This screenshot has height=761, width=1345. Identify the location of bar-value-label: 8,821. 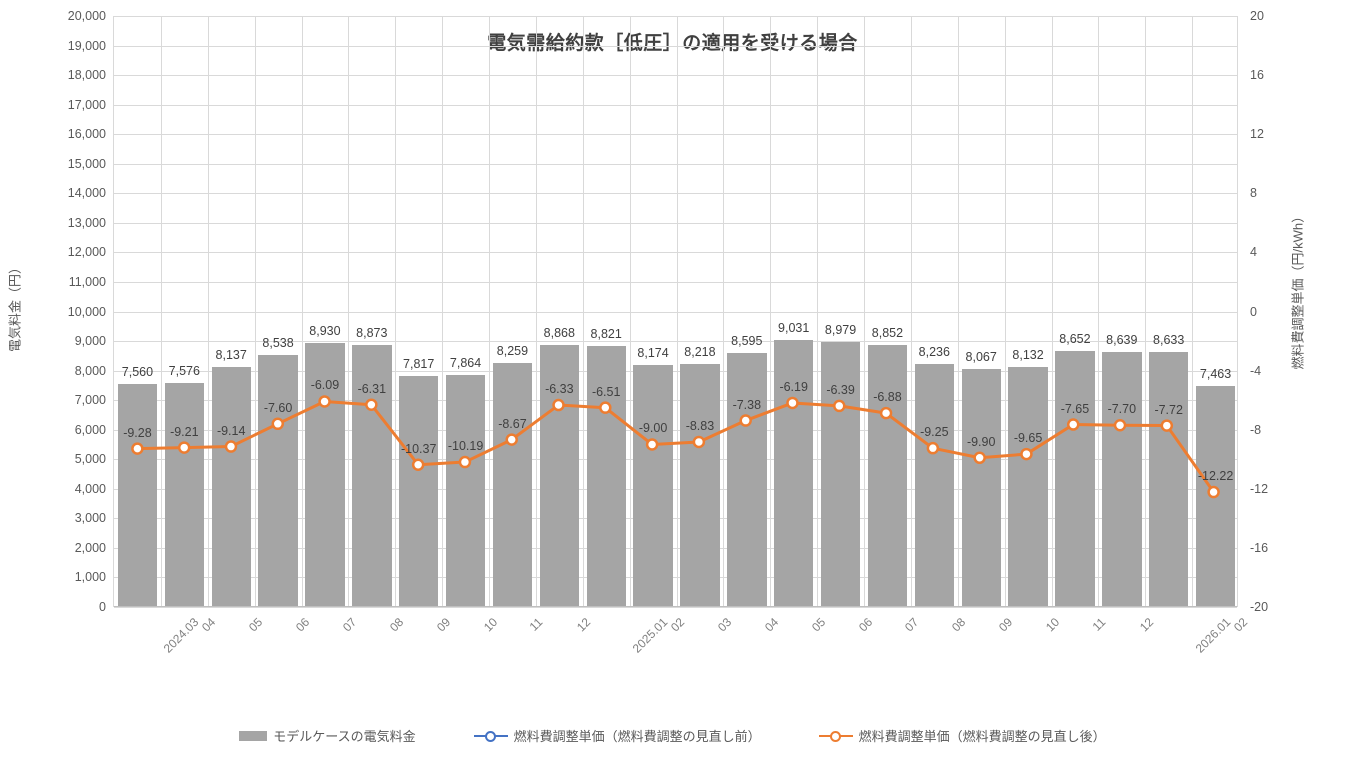
(606, 334).